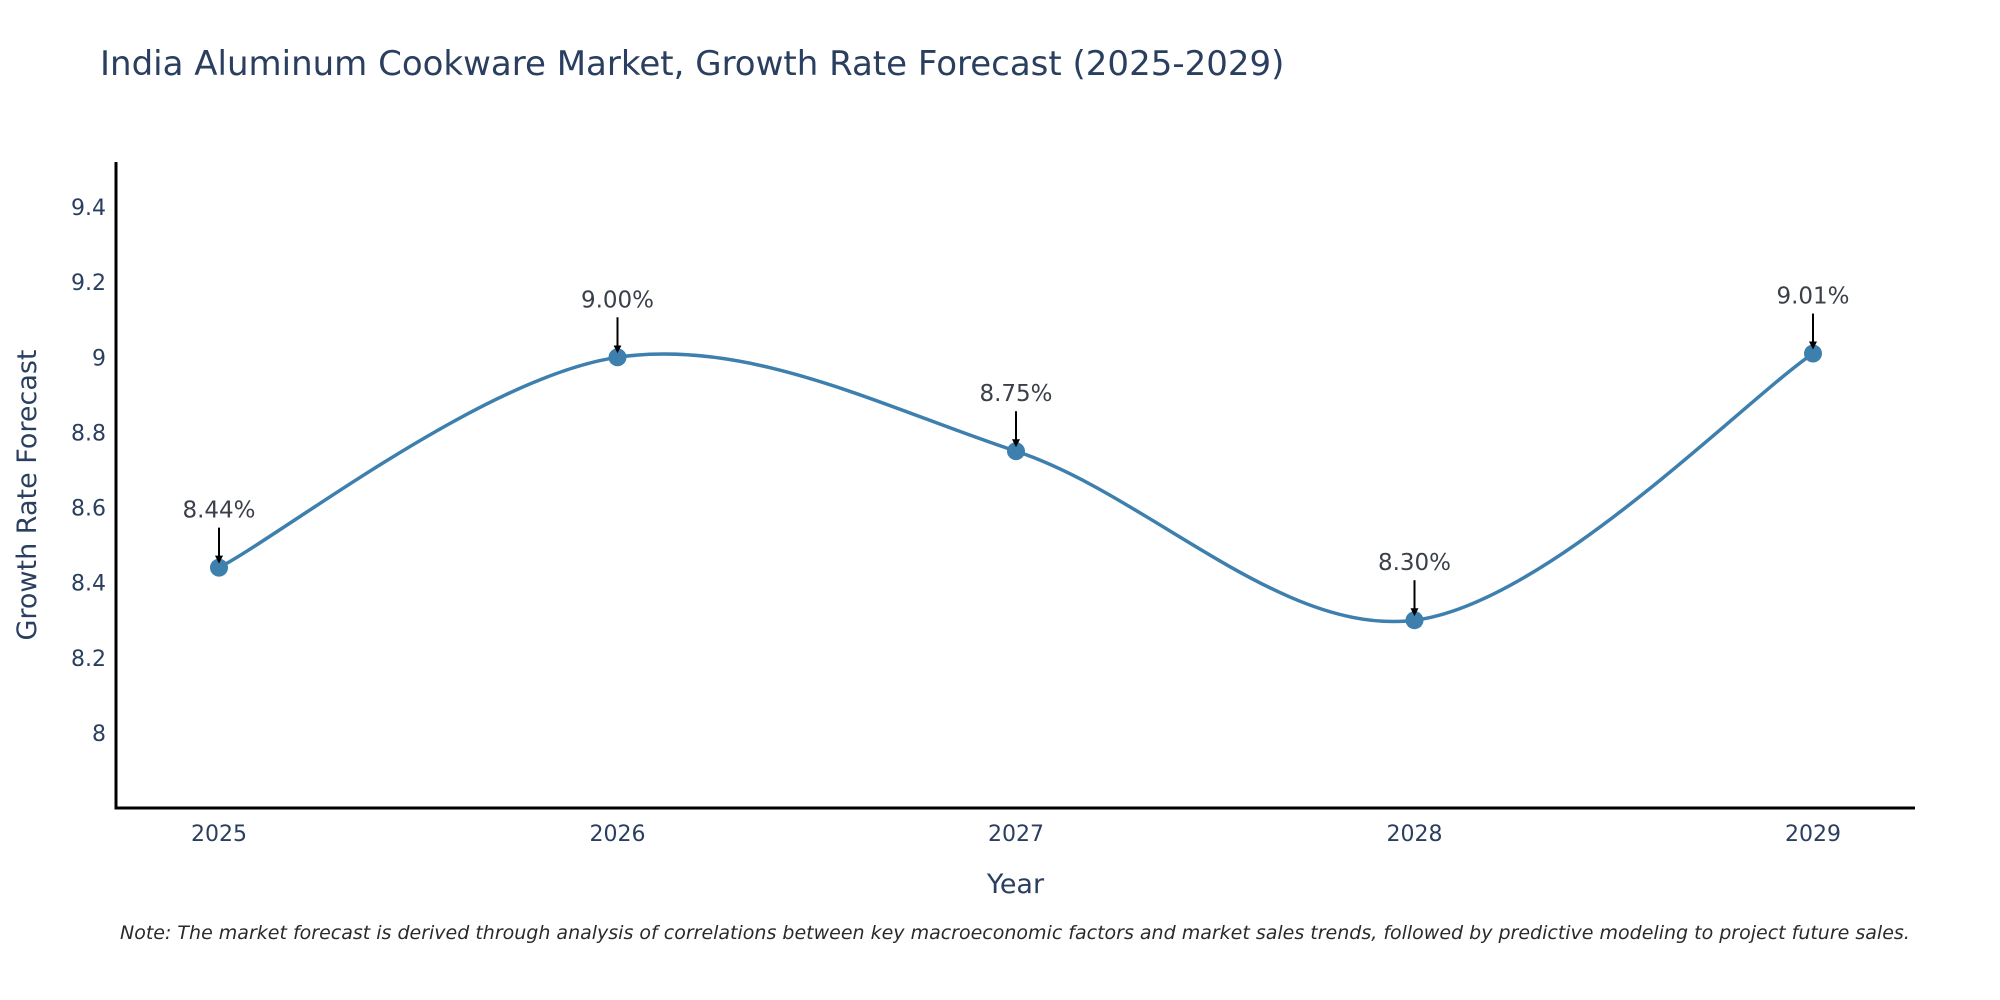 The width and height of the screenshot is (2000, 1000). I want to click on data-label: 9.00%, so click(617, 300).